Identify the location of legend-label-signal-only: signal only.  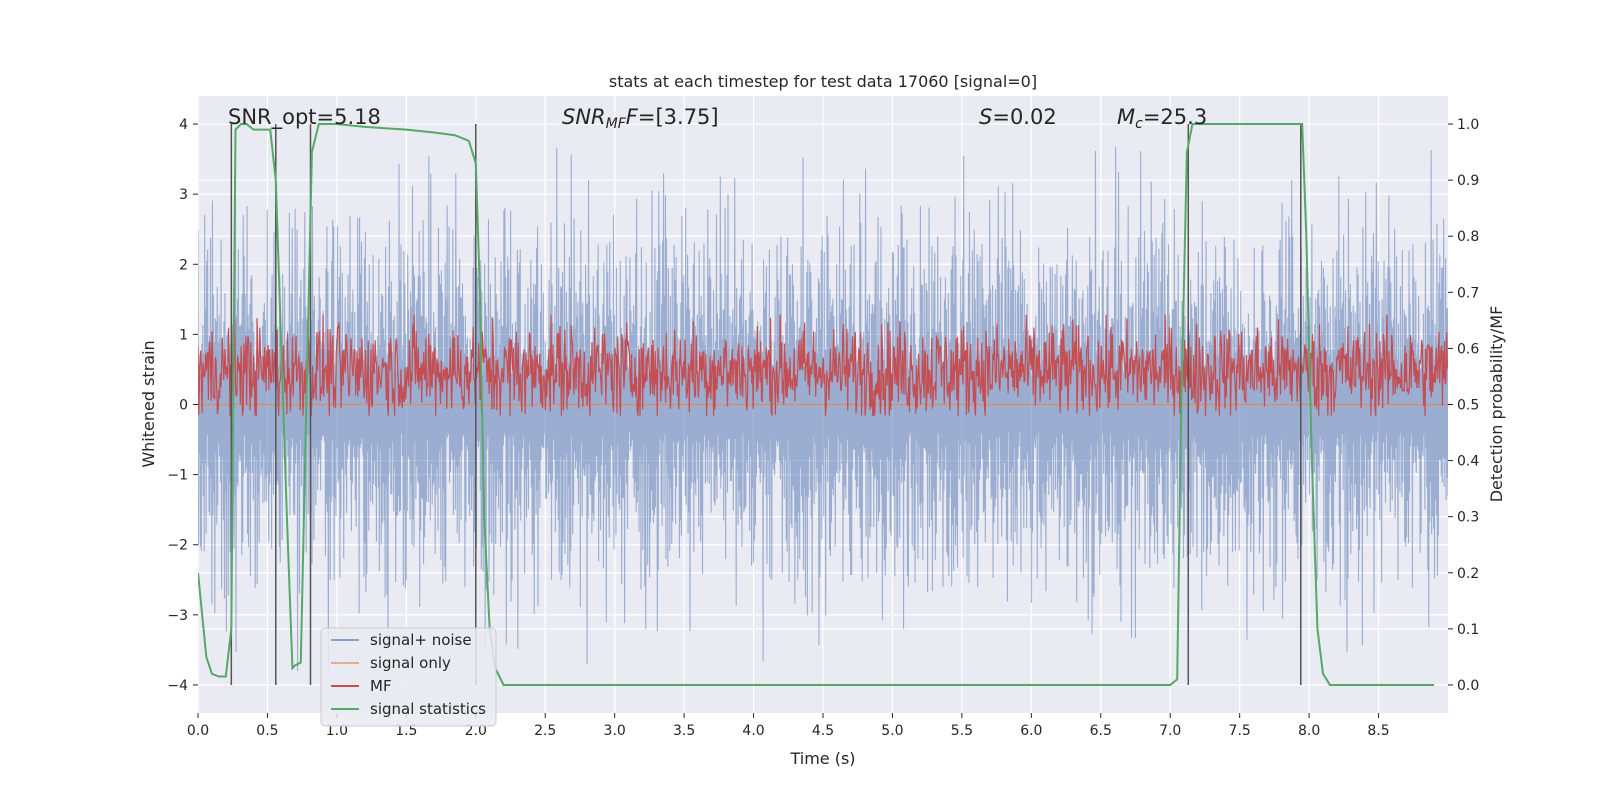
(410, 663).